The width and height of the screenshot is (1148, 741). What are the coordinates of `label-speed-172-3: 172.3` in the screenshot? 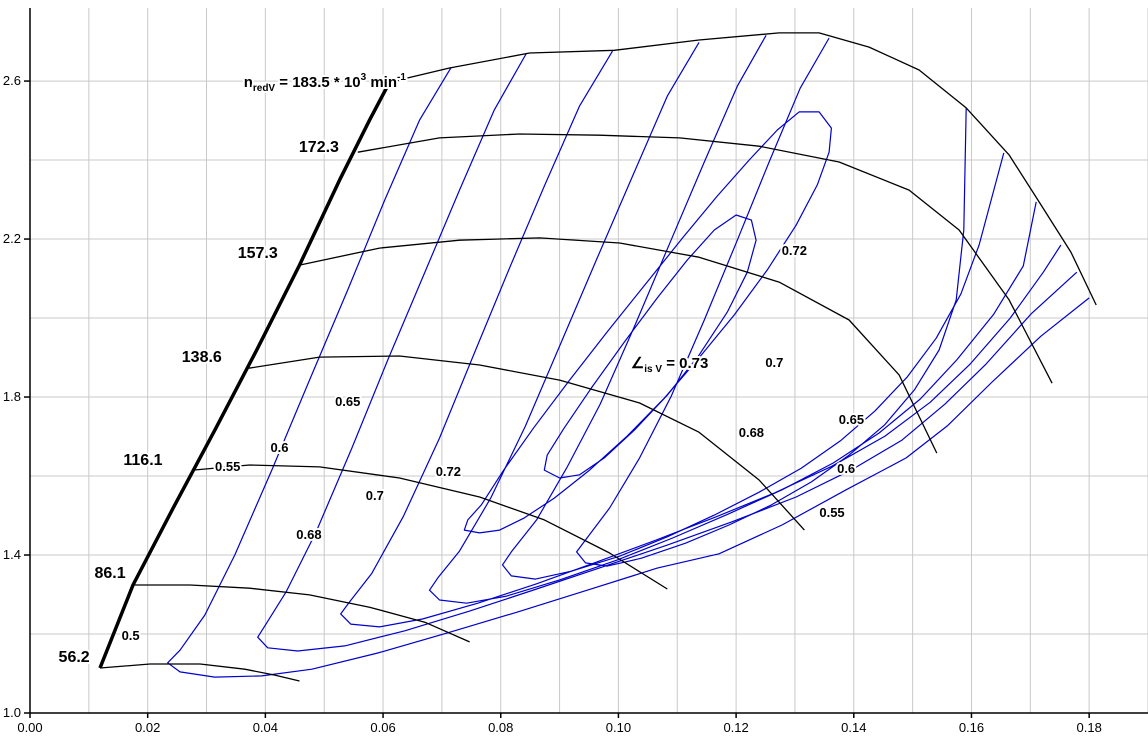 It's located at (319, 147).